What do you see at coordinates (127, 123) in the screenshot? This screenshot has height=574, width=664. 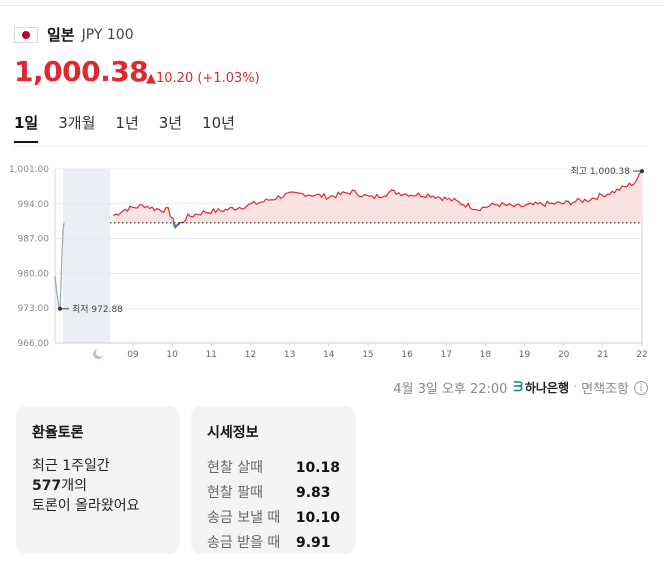 I see `tab-1y: 1년` at bounding box center [127, 123].